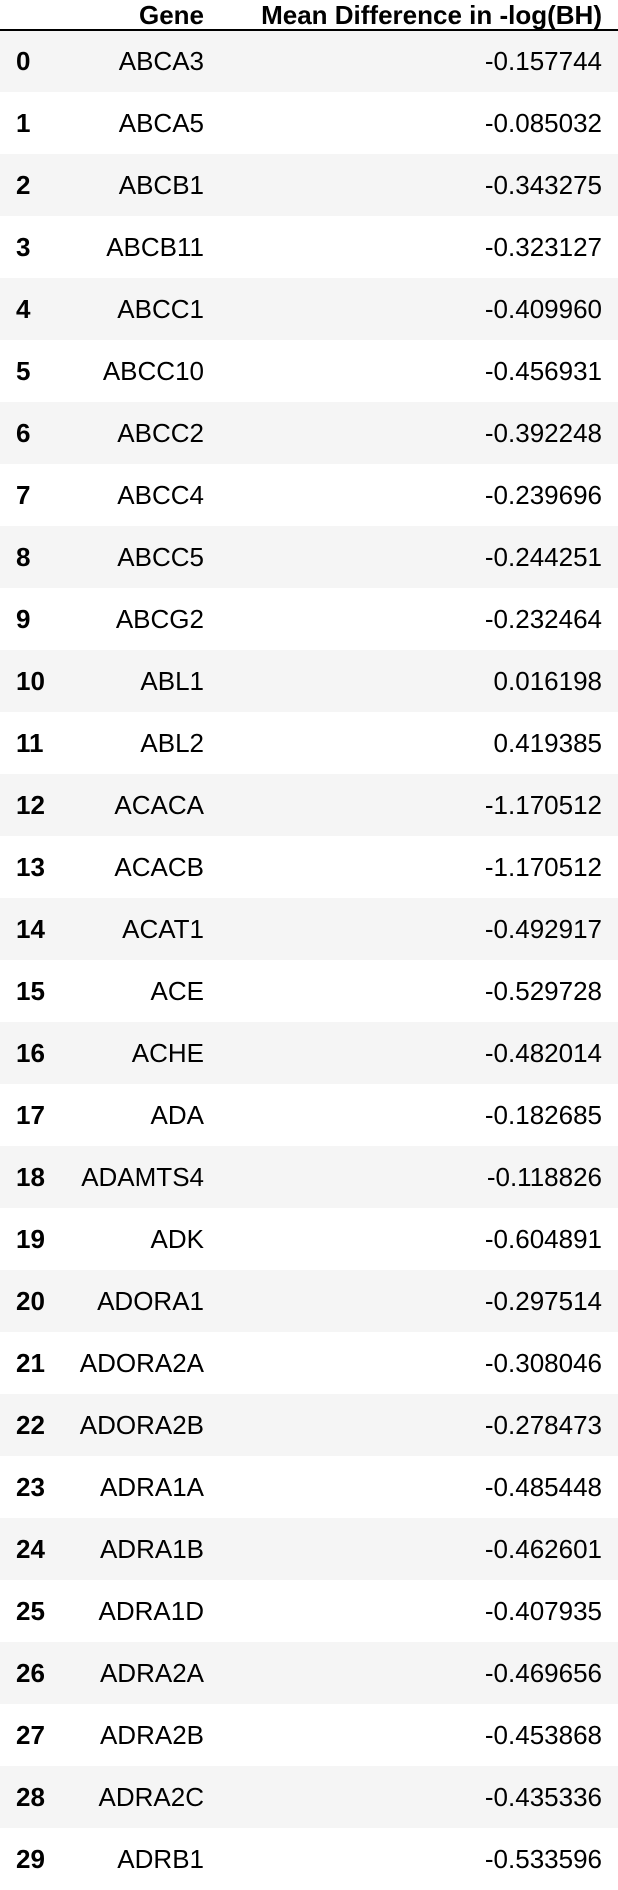  Describe the element at coordinates (309, 1797) in the screenshot. I see `table-row: 28 ADRA2C -0.435336` at that location.